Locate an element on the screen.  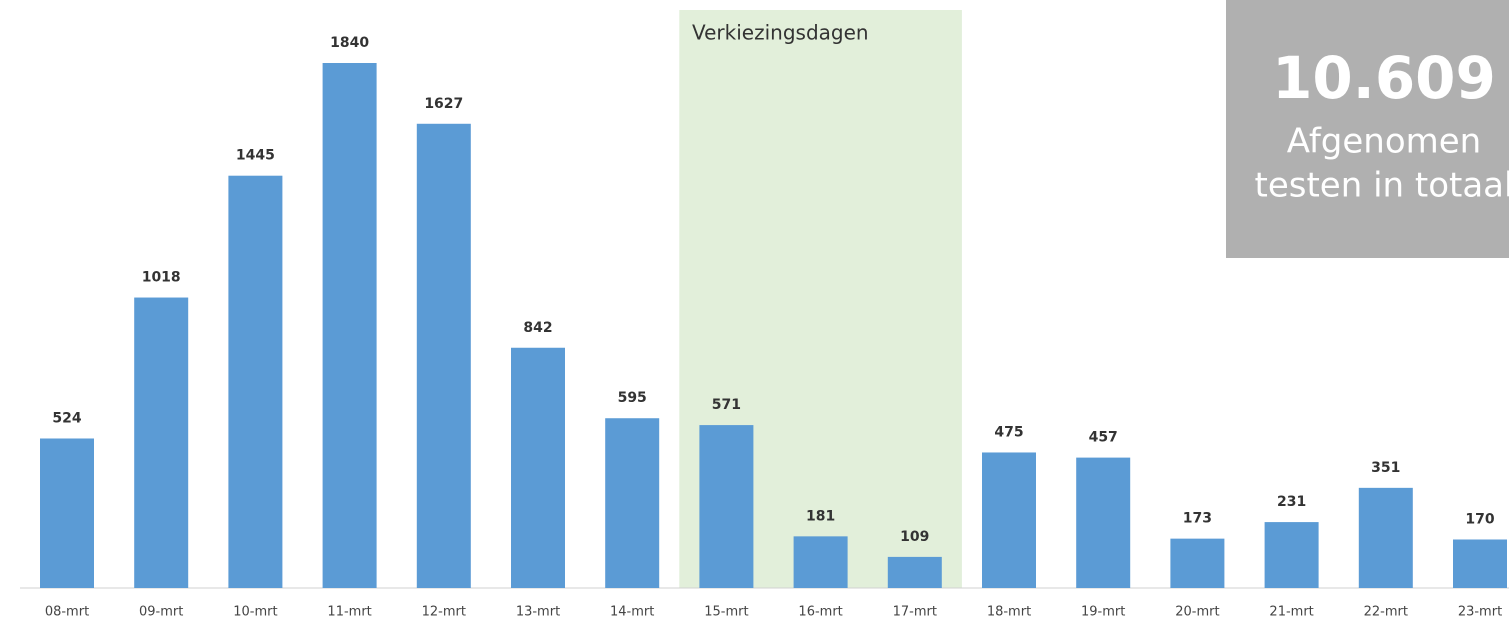
x-tick-label: 23-mrt is located at coordinates (1480, 612).